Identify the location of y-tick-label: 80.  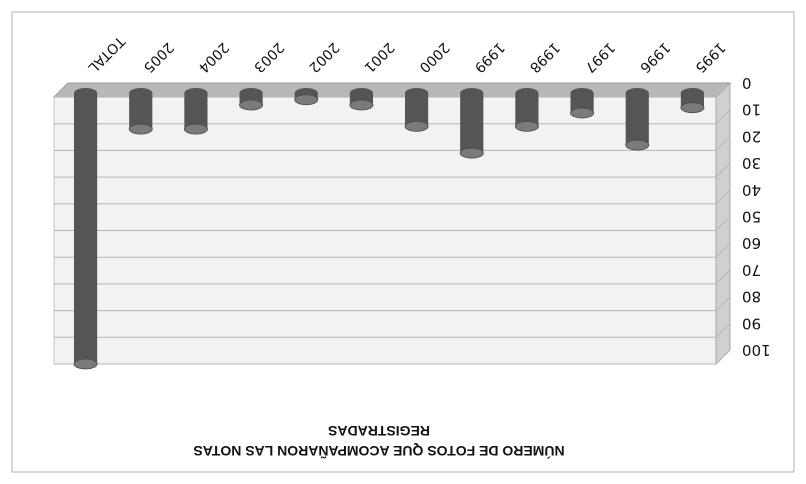
(751, 297).